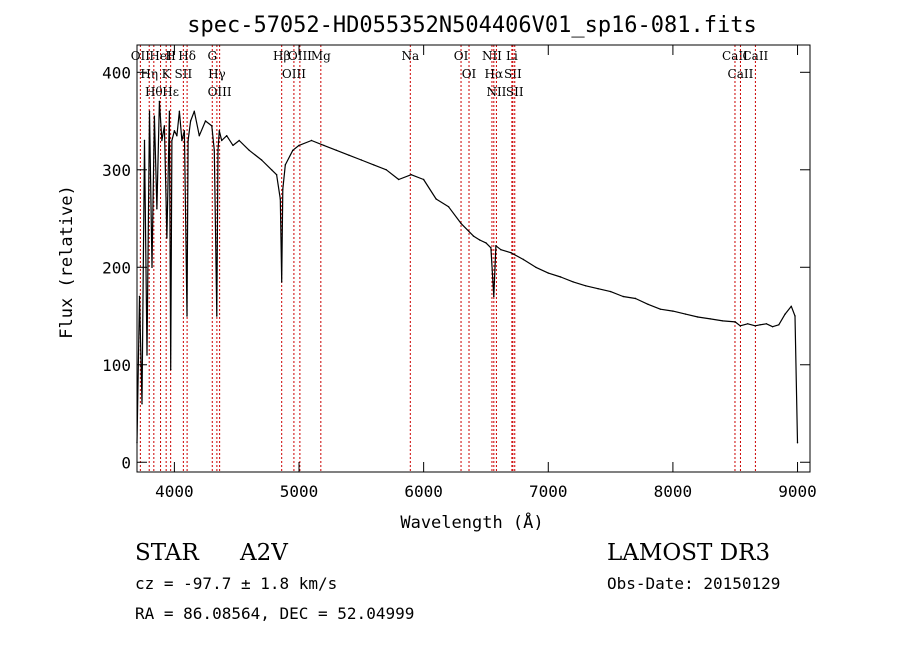  What do you see at coordinates (67, 262) in the screenshot?
I see `y-axis-label: Flux (relative)` at bounding box center [67, 262].